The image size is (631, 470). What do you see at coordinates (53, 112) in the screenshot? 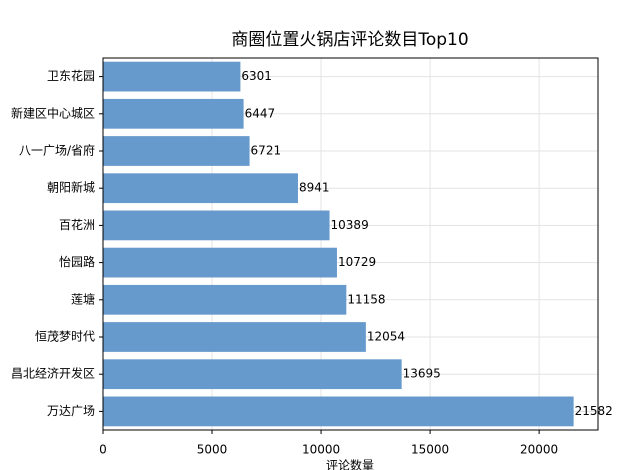
I see `y-tick-label: 新建区中心城区` at bounding box center [53, 112].